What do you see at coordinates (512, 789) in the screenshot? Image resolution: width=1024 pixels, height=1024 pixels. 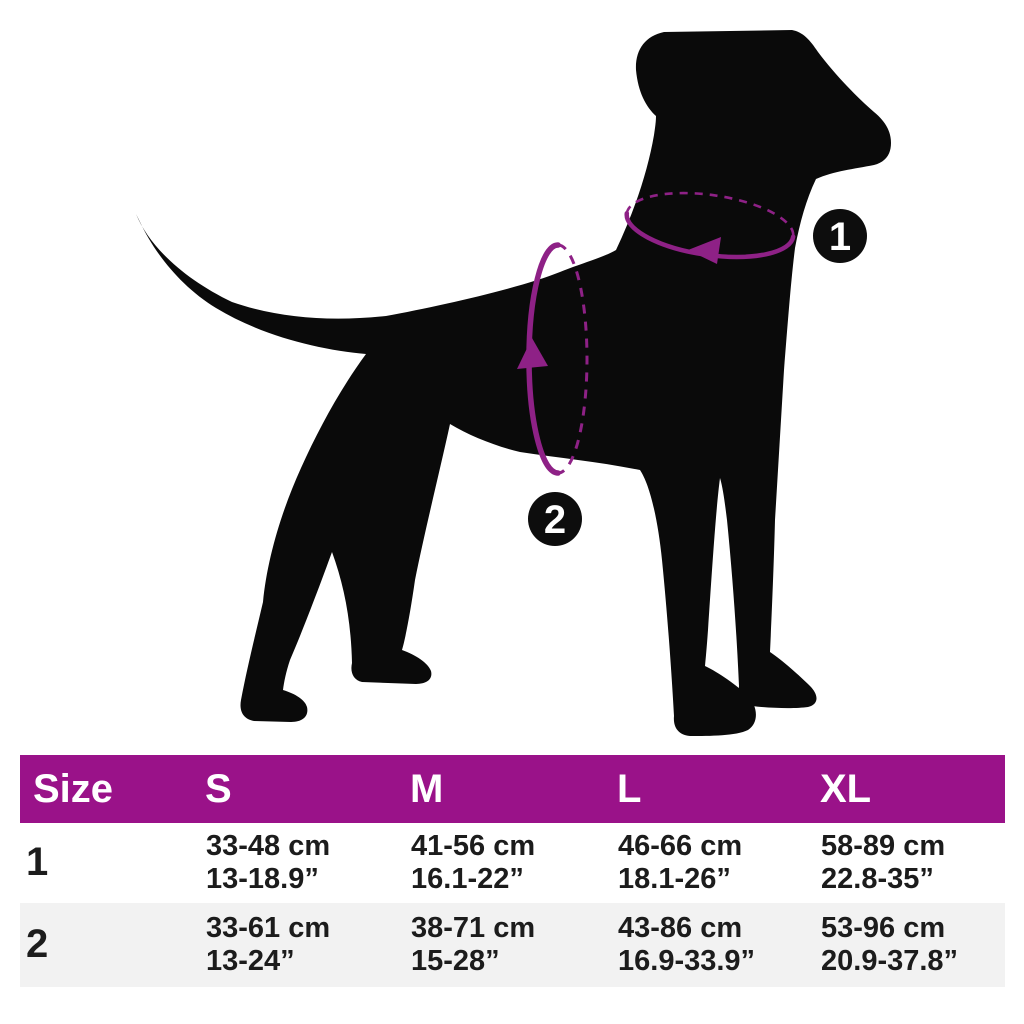 I see `size-table-header: Size S M L XL` at bounding box center [512, 789].